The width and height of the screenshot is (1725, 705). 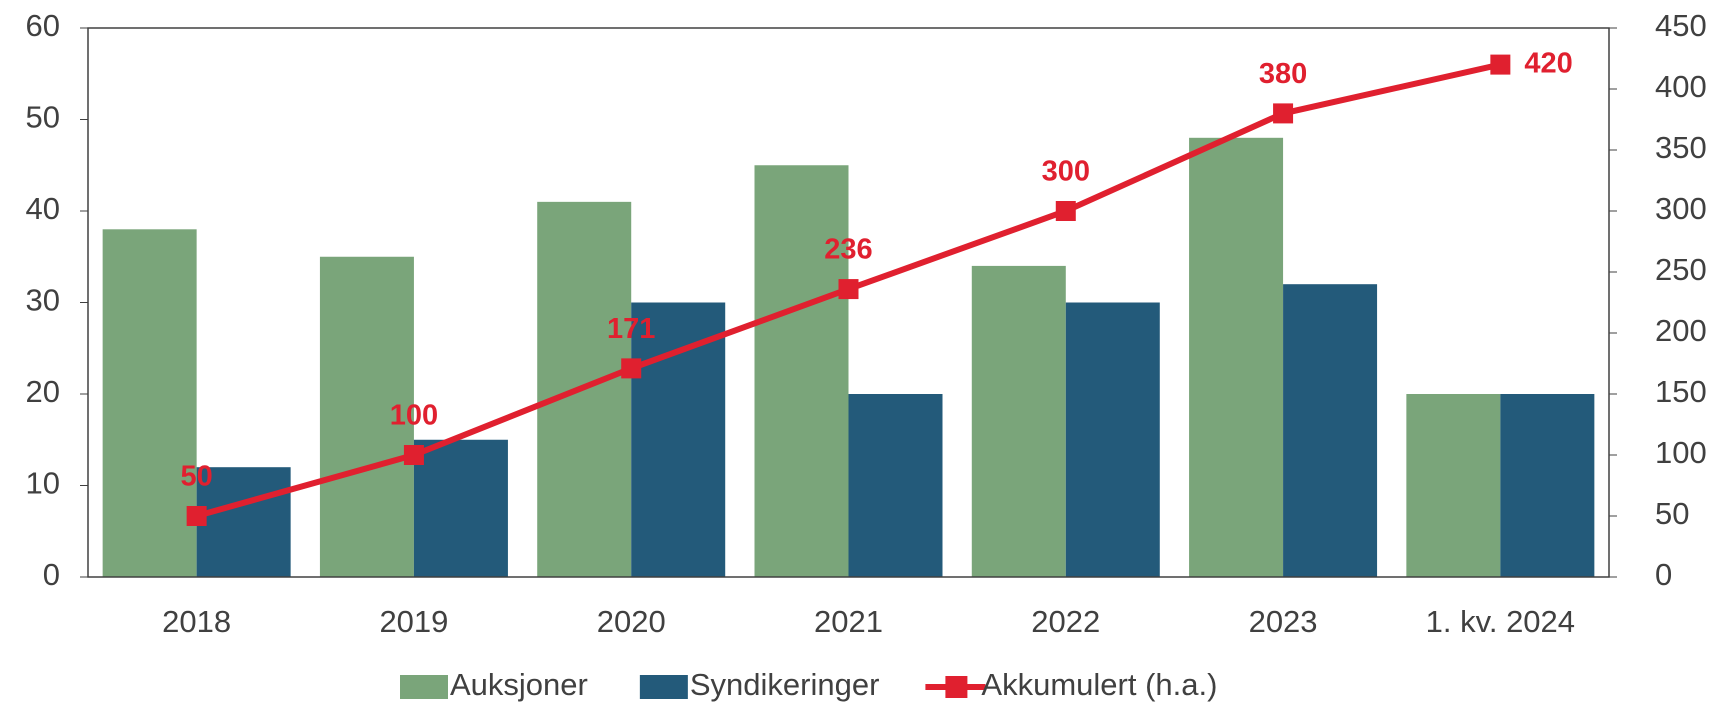 What do you see at coordinates (1663, 574) in the screenshot?
I see `y2-tick-label: 0` at bounding box center [1663, 574].